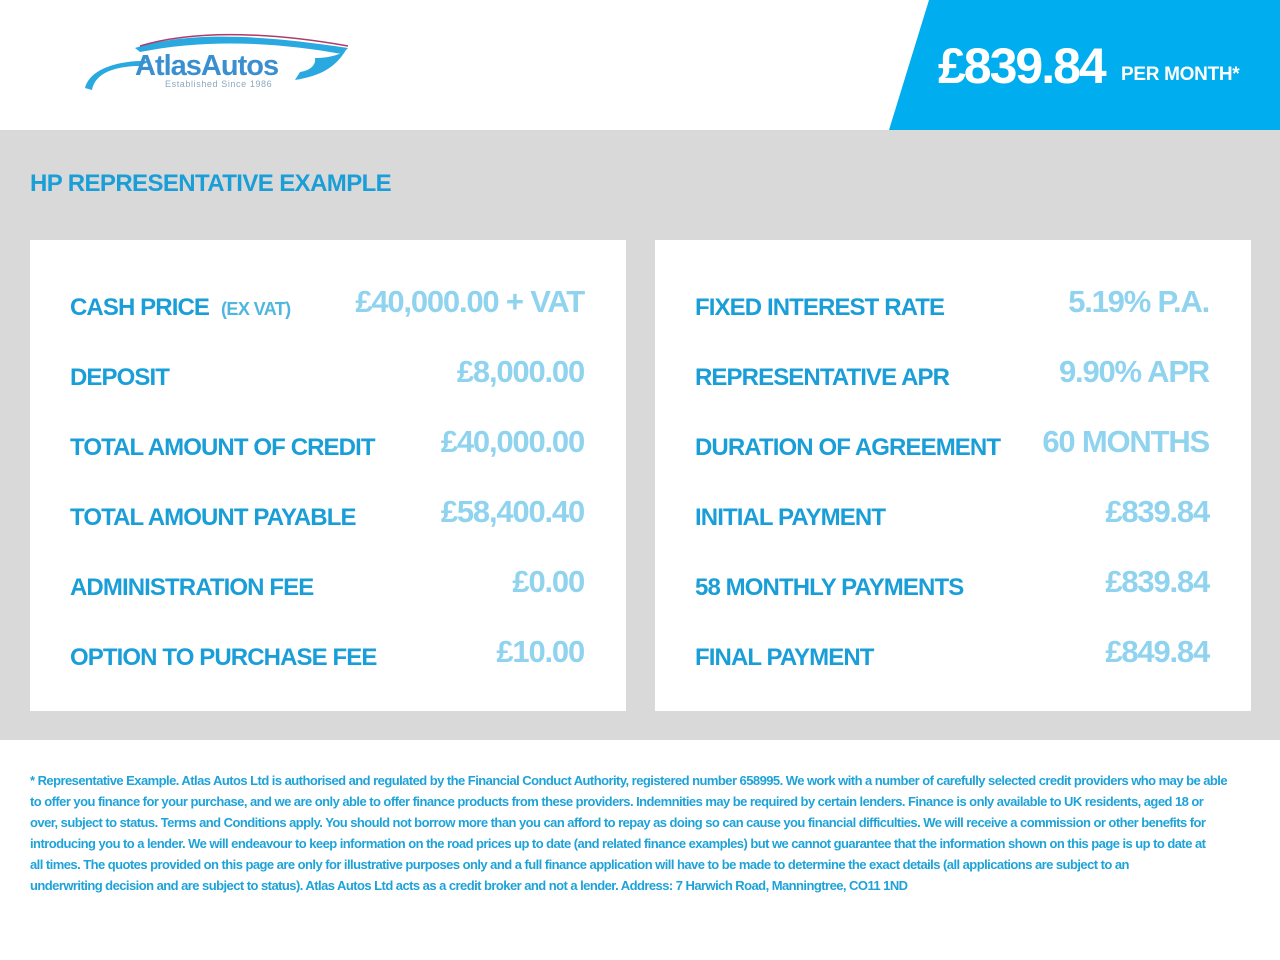  I want to click on finance-row: DURATION OF AGREEMENT 60 MONTHS, so click(952, 442).